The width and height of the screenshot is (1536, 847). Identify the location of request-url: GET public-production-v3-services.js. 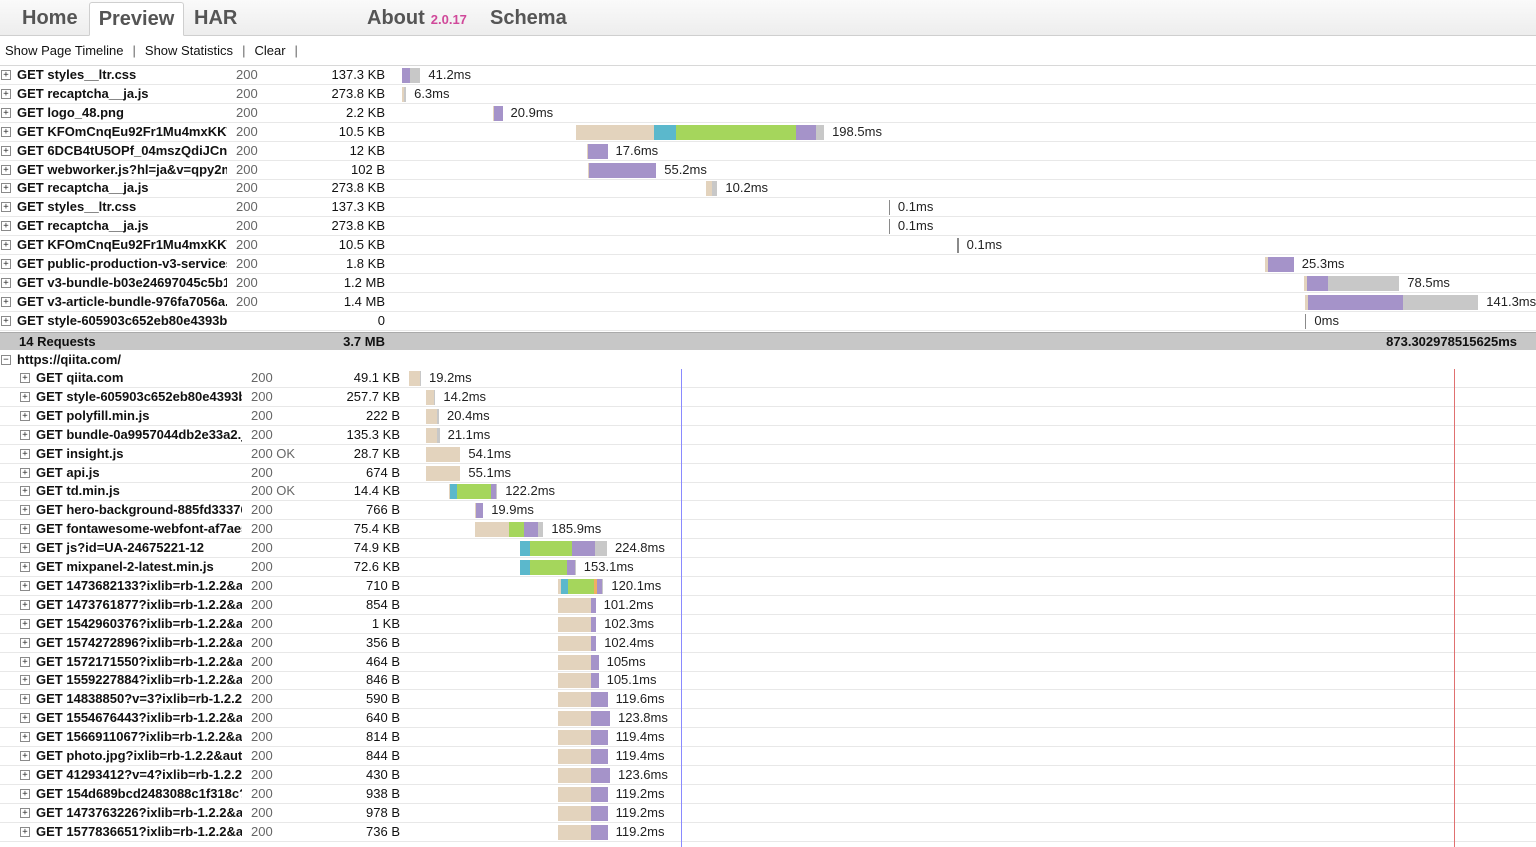
(122, 264).